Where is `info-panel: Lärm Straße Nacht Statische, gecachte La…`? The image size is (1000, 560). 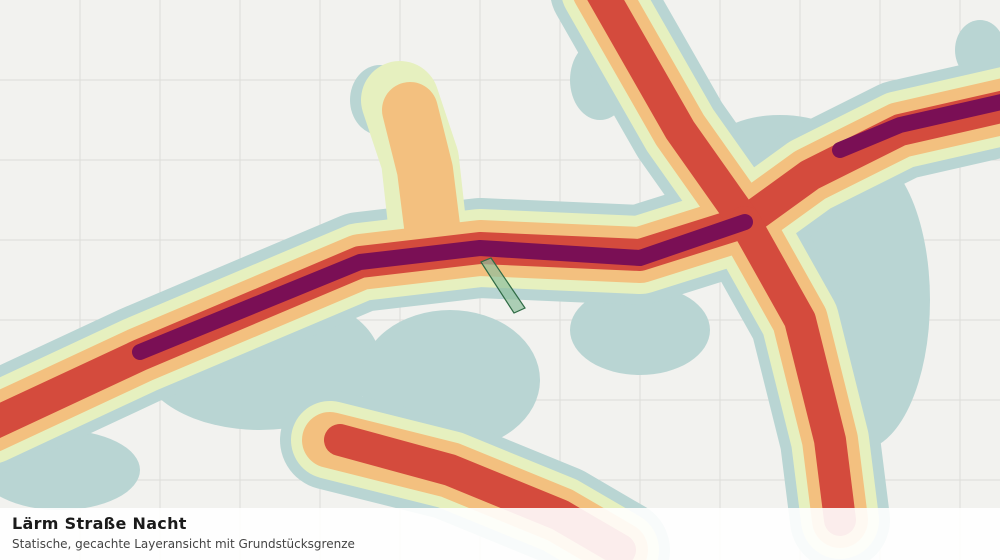
info-panel: Lärm Straße Nacht Statische, gecachte La… is located at coordinates (500, 534).